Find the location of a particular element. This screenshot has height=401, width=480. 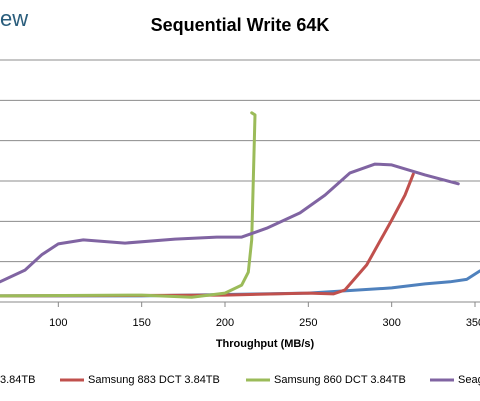

legend-label: Seag is located at coordinates (469, 380).